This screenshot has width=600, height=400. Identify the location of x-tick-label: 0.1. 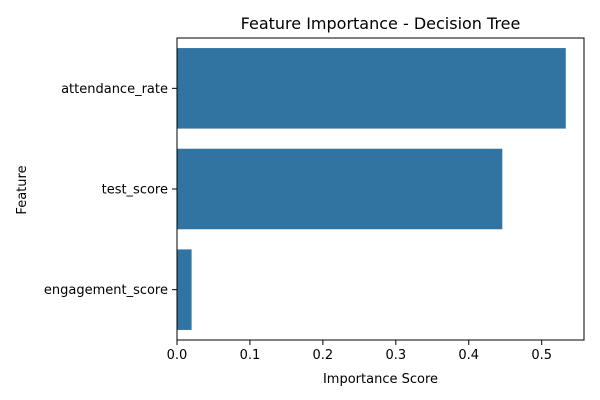
(250, 355).